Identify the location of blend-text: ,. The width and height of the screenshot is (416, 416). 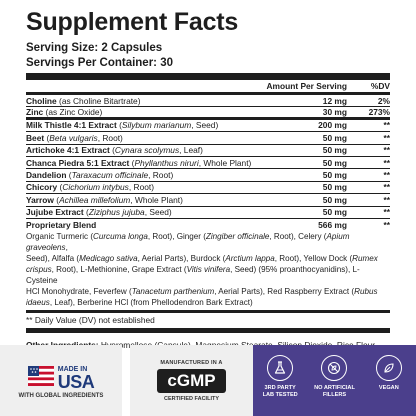
(66, 248).